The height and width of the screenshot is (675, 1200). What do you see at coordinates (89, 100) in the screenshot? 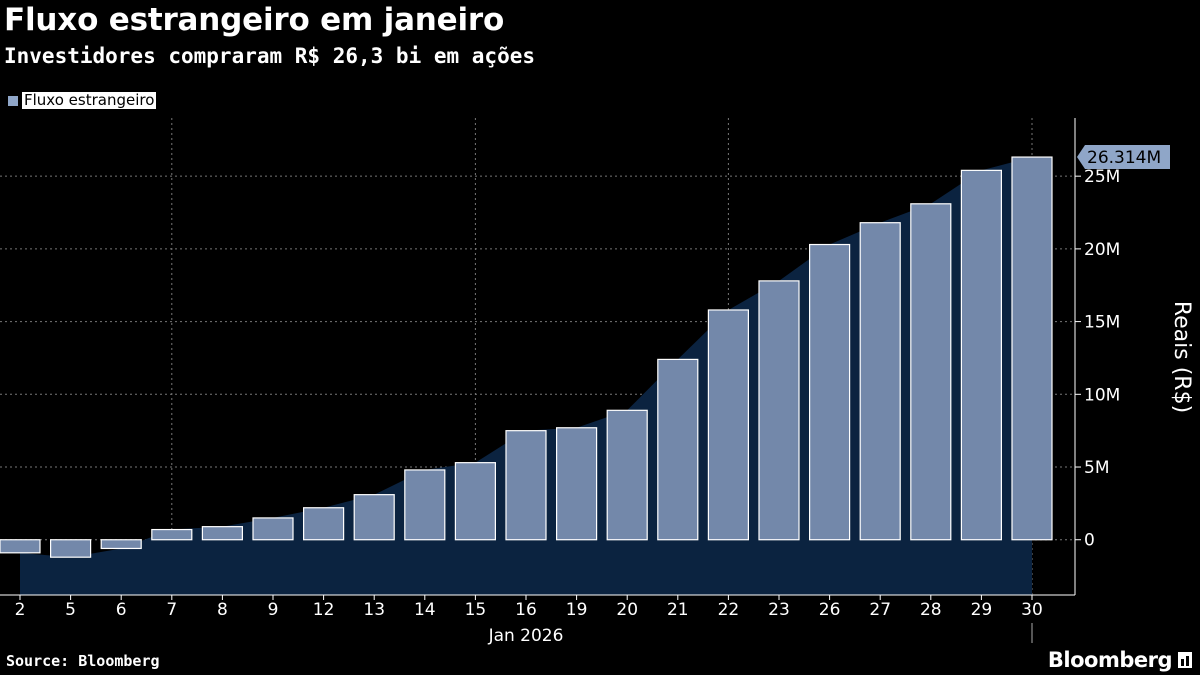
I see `legend-label: Fluxo estrangeiro` at bounding box center [89, 100].